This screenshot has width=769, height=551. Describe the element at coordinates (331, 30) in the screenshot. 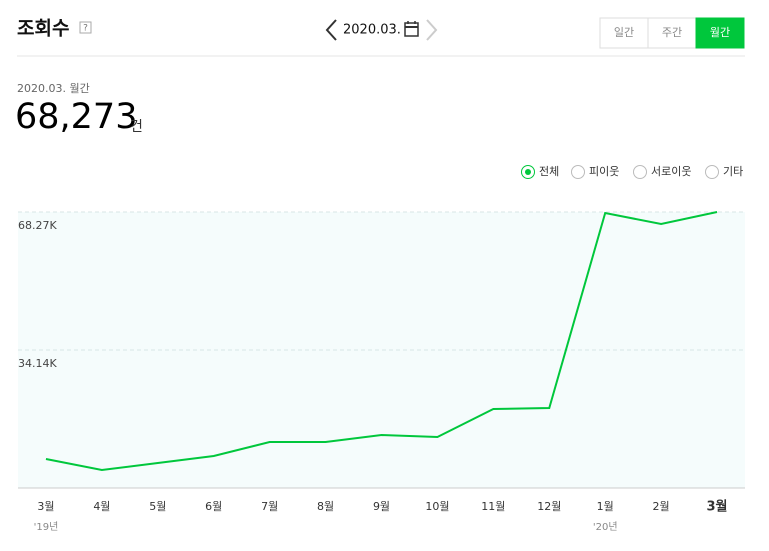

I see `prev-arrow` at that location.